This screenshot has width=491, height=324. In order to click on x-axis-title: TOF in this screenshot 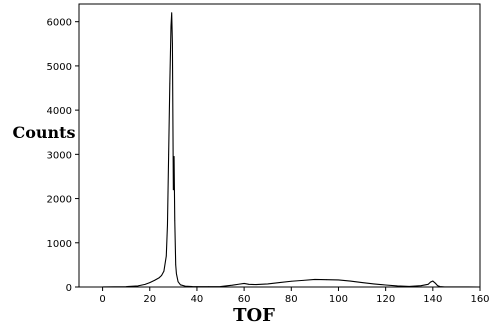, I will do `click(254, 314)`.